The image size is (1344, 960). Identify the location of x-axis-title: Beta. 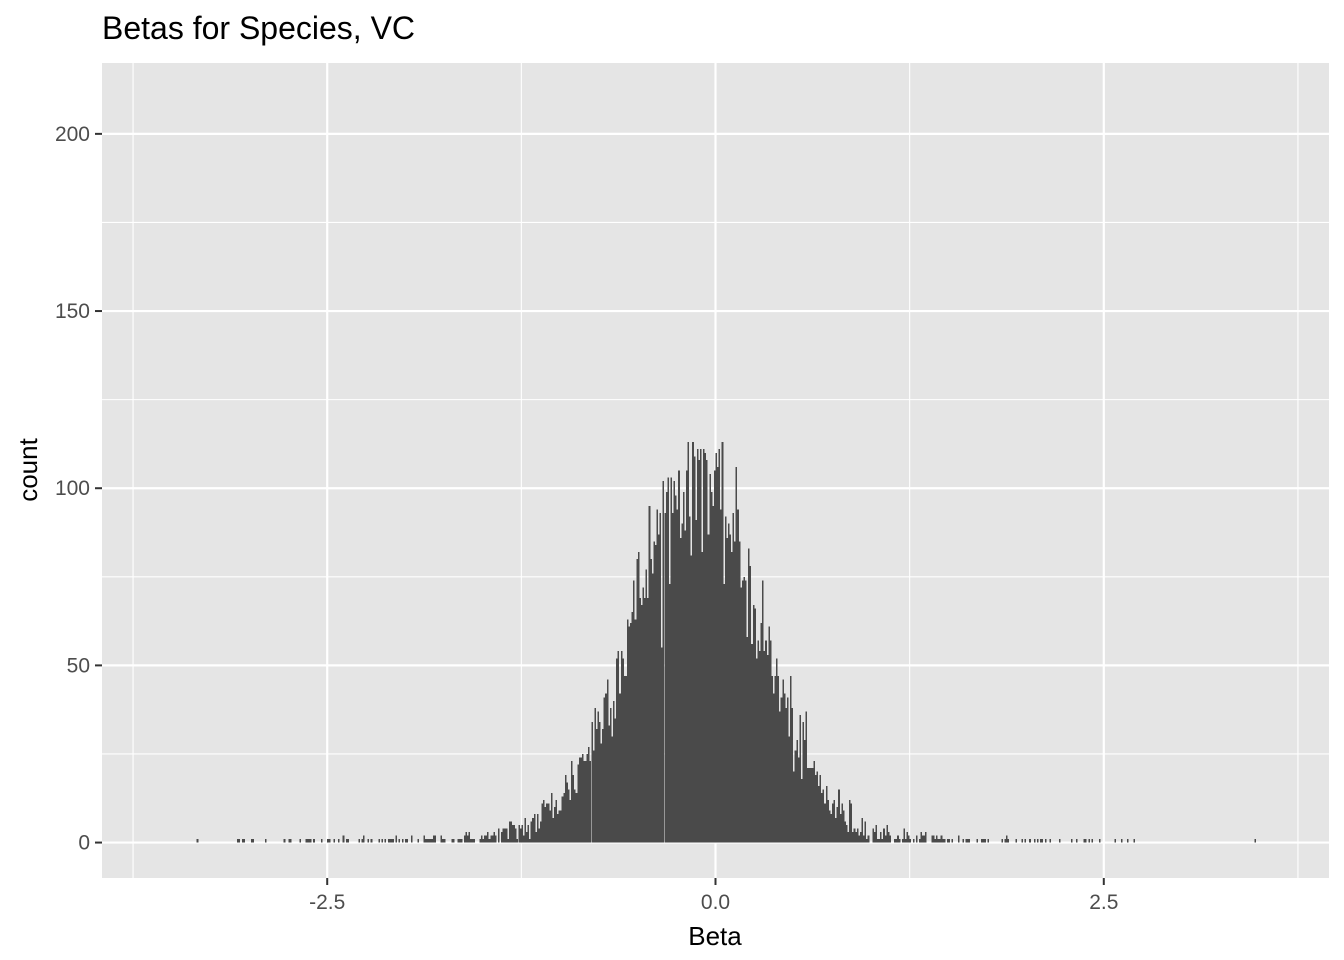
(715, 936).